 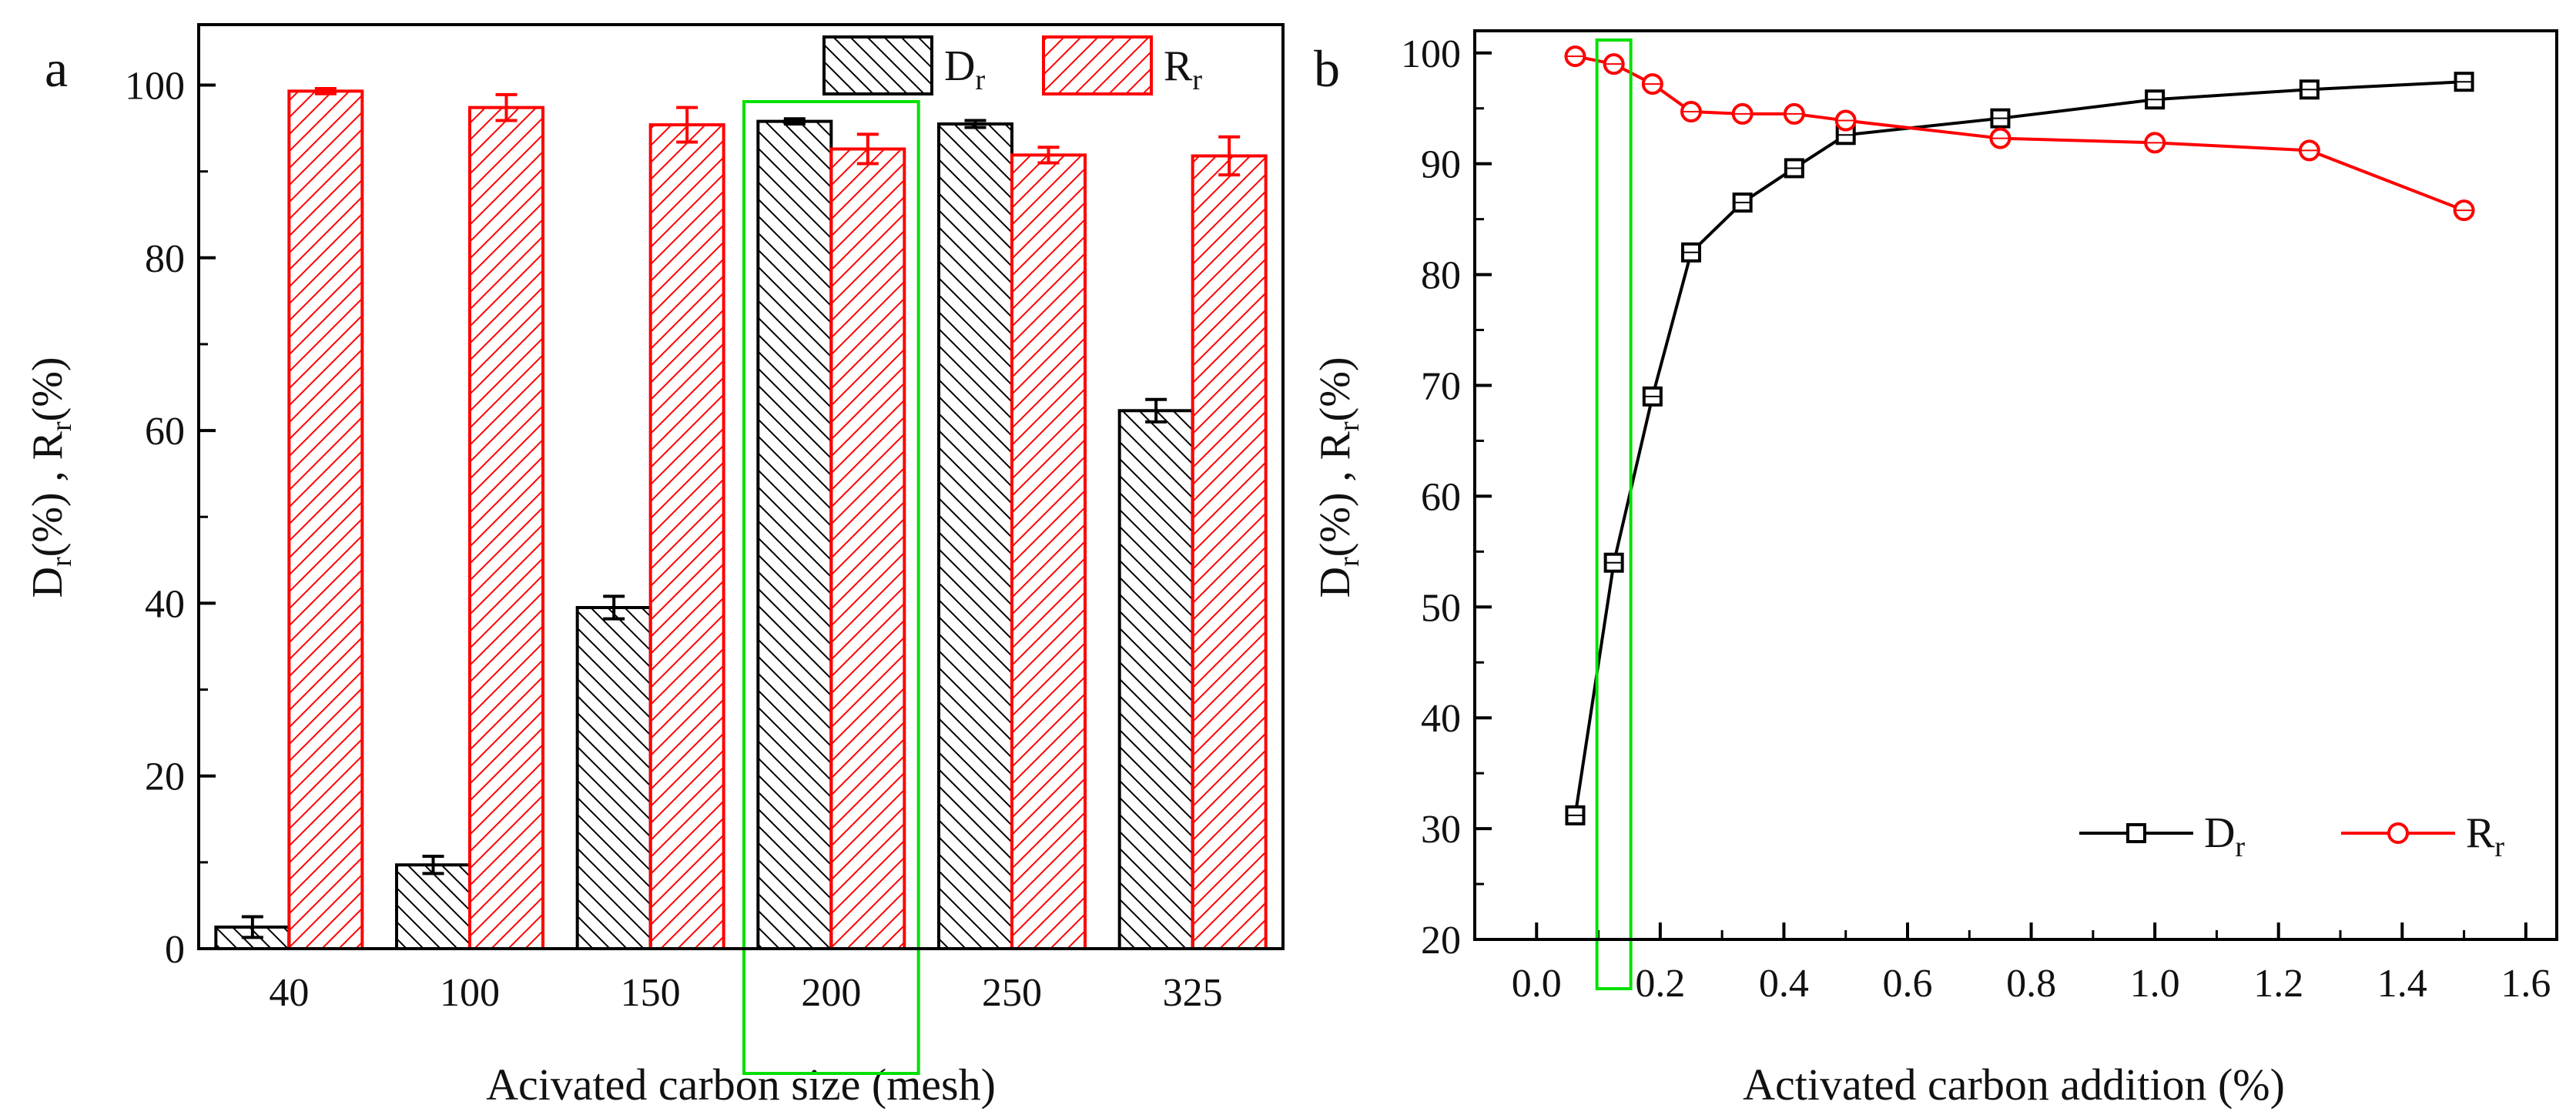 I want to click on x-tick-label: 200, so click(x=831, y=993).